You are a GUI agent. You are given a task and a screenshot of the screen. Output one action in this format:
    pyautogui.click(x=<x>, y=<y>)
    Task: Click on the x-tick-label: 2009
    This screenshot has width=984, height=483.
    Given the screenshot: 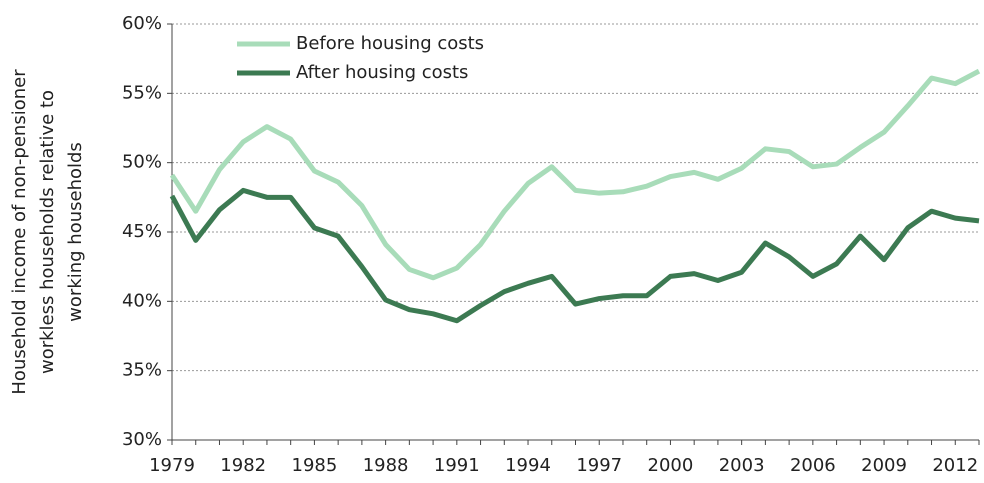 What is the action you would take?
    pyautogui.click(x=884, y=465)
    